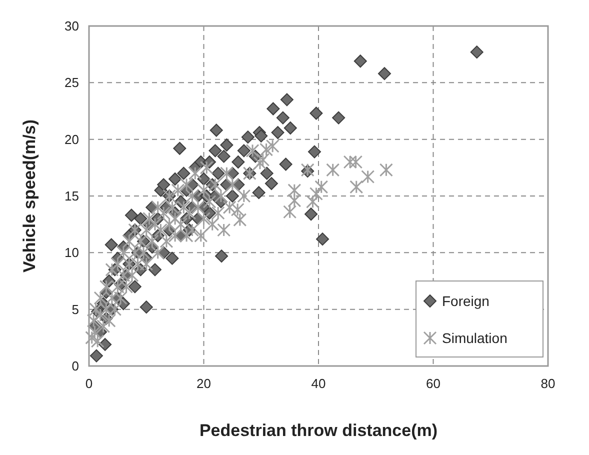  Describe the element at coordinates (71, 252) in the screenshot. I see `y-tick-label: 10` at that location.